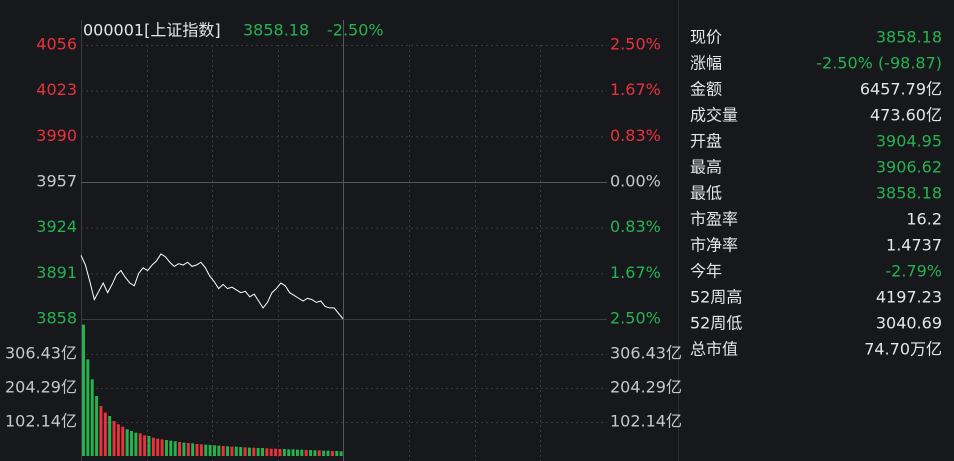 The height and width of the screenshot is (461, 954). Describe the element at coordinates (56, 318) in the screenshot. I see `y-tick-label: 3858` at that location.